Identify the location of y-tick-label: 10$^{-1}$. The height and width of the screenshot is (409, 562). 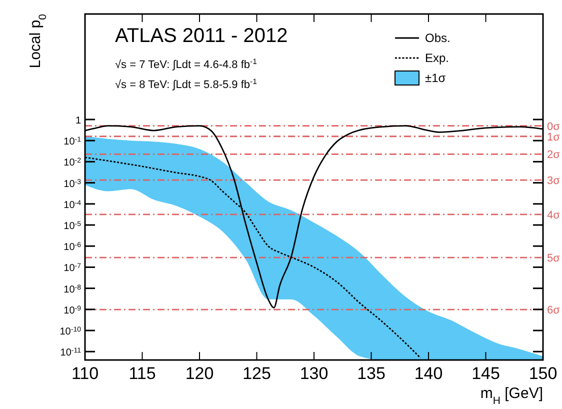
(73, 142).